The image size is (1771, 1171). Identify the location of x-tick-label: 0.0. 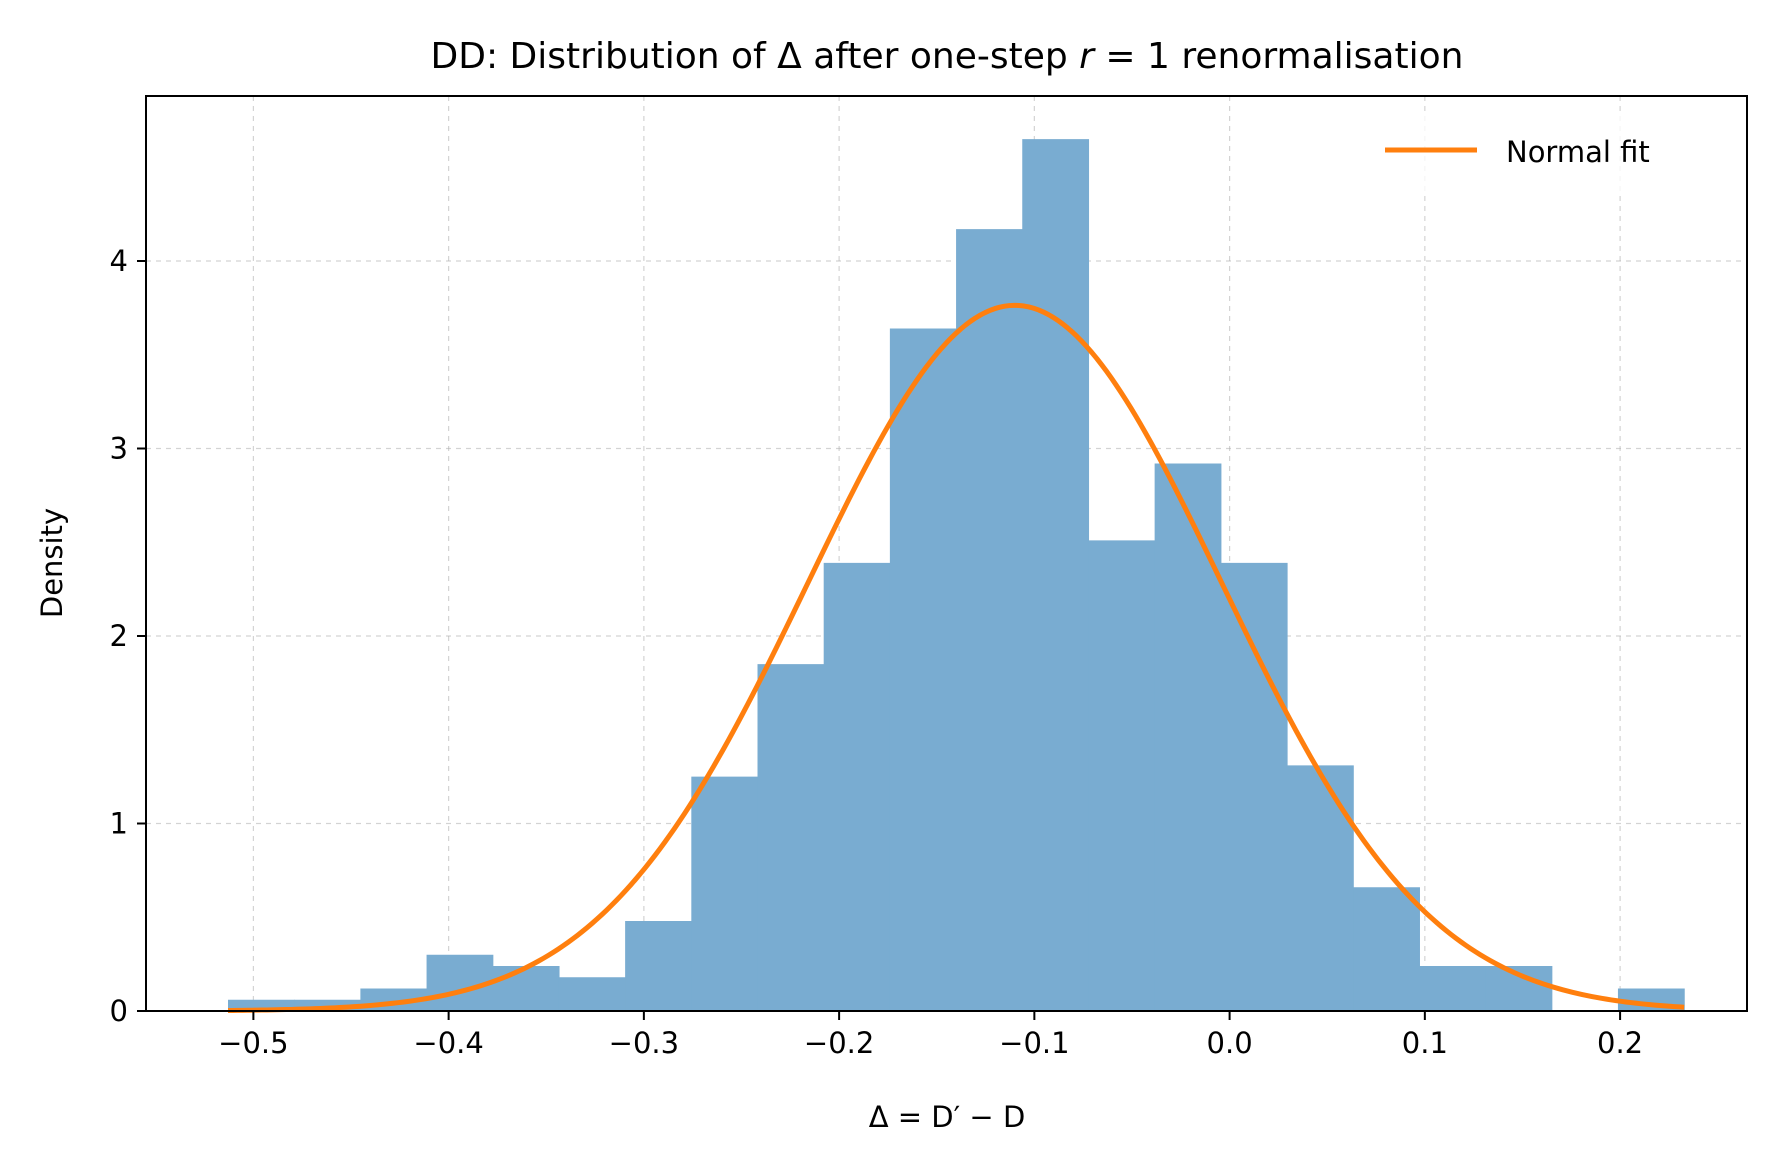
(1230, 1043).